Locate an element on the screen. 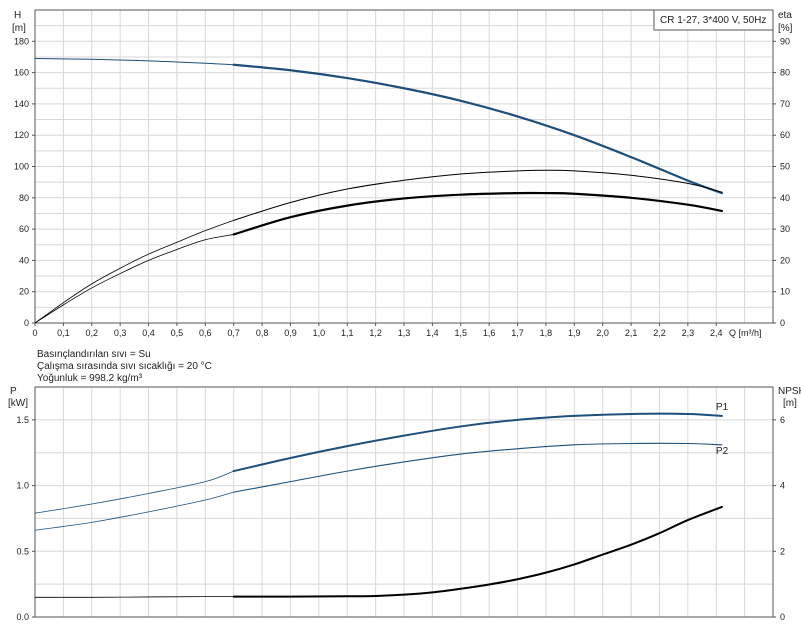 The image size is (801, 643). x-tick-label: 1,8 is located at coordinates (546, 333).